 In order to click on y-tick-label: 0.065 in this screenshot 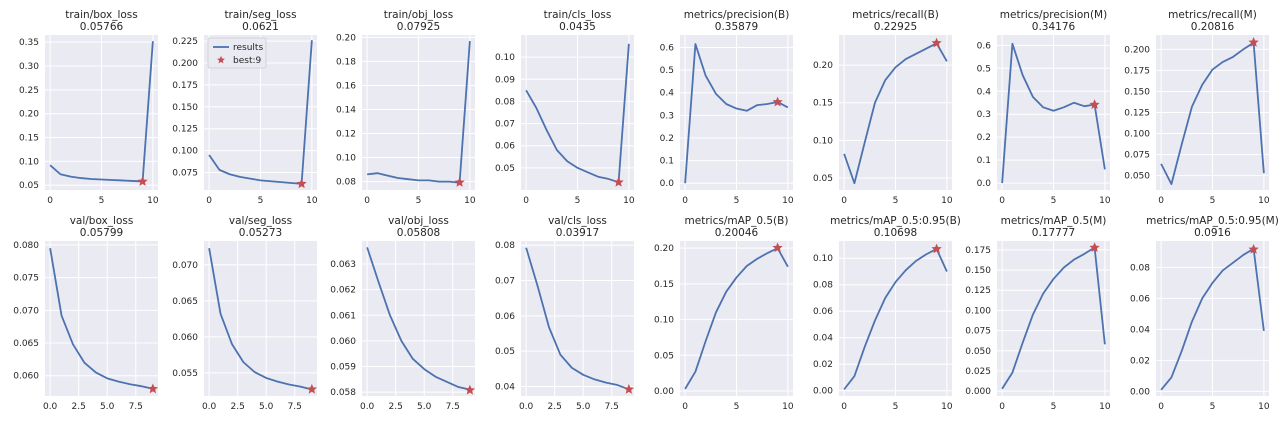, I will do `click(185, 302)`.